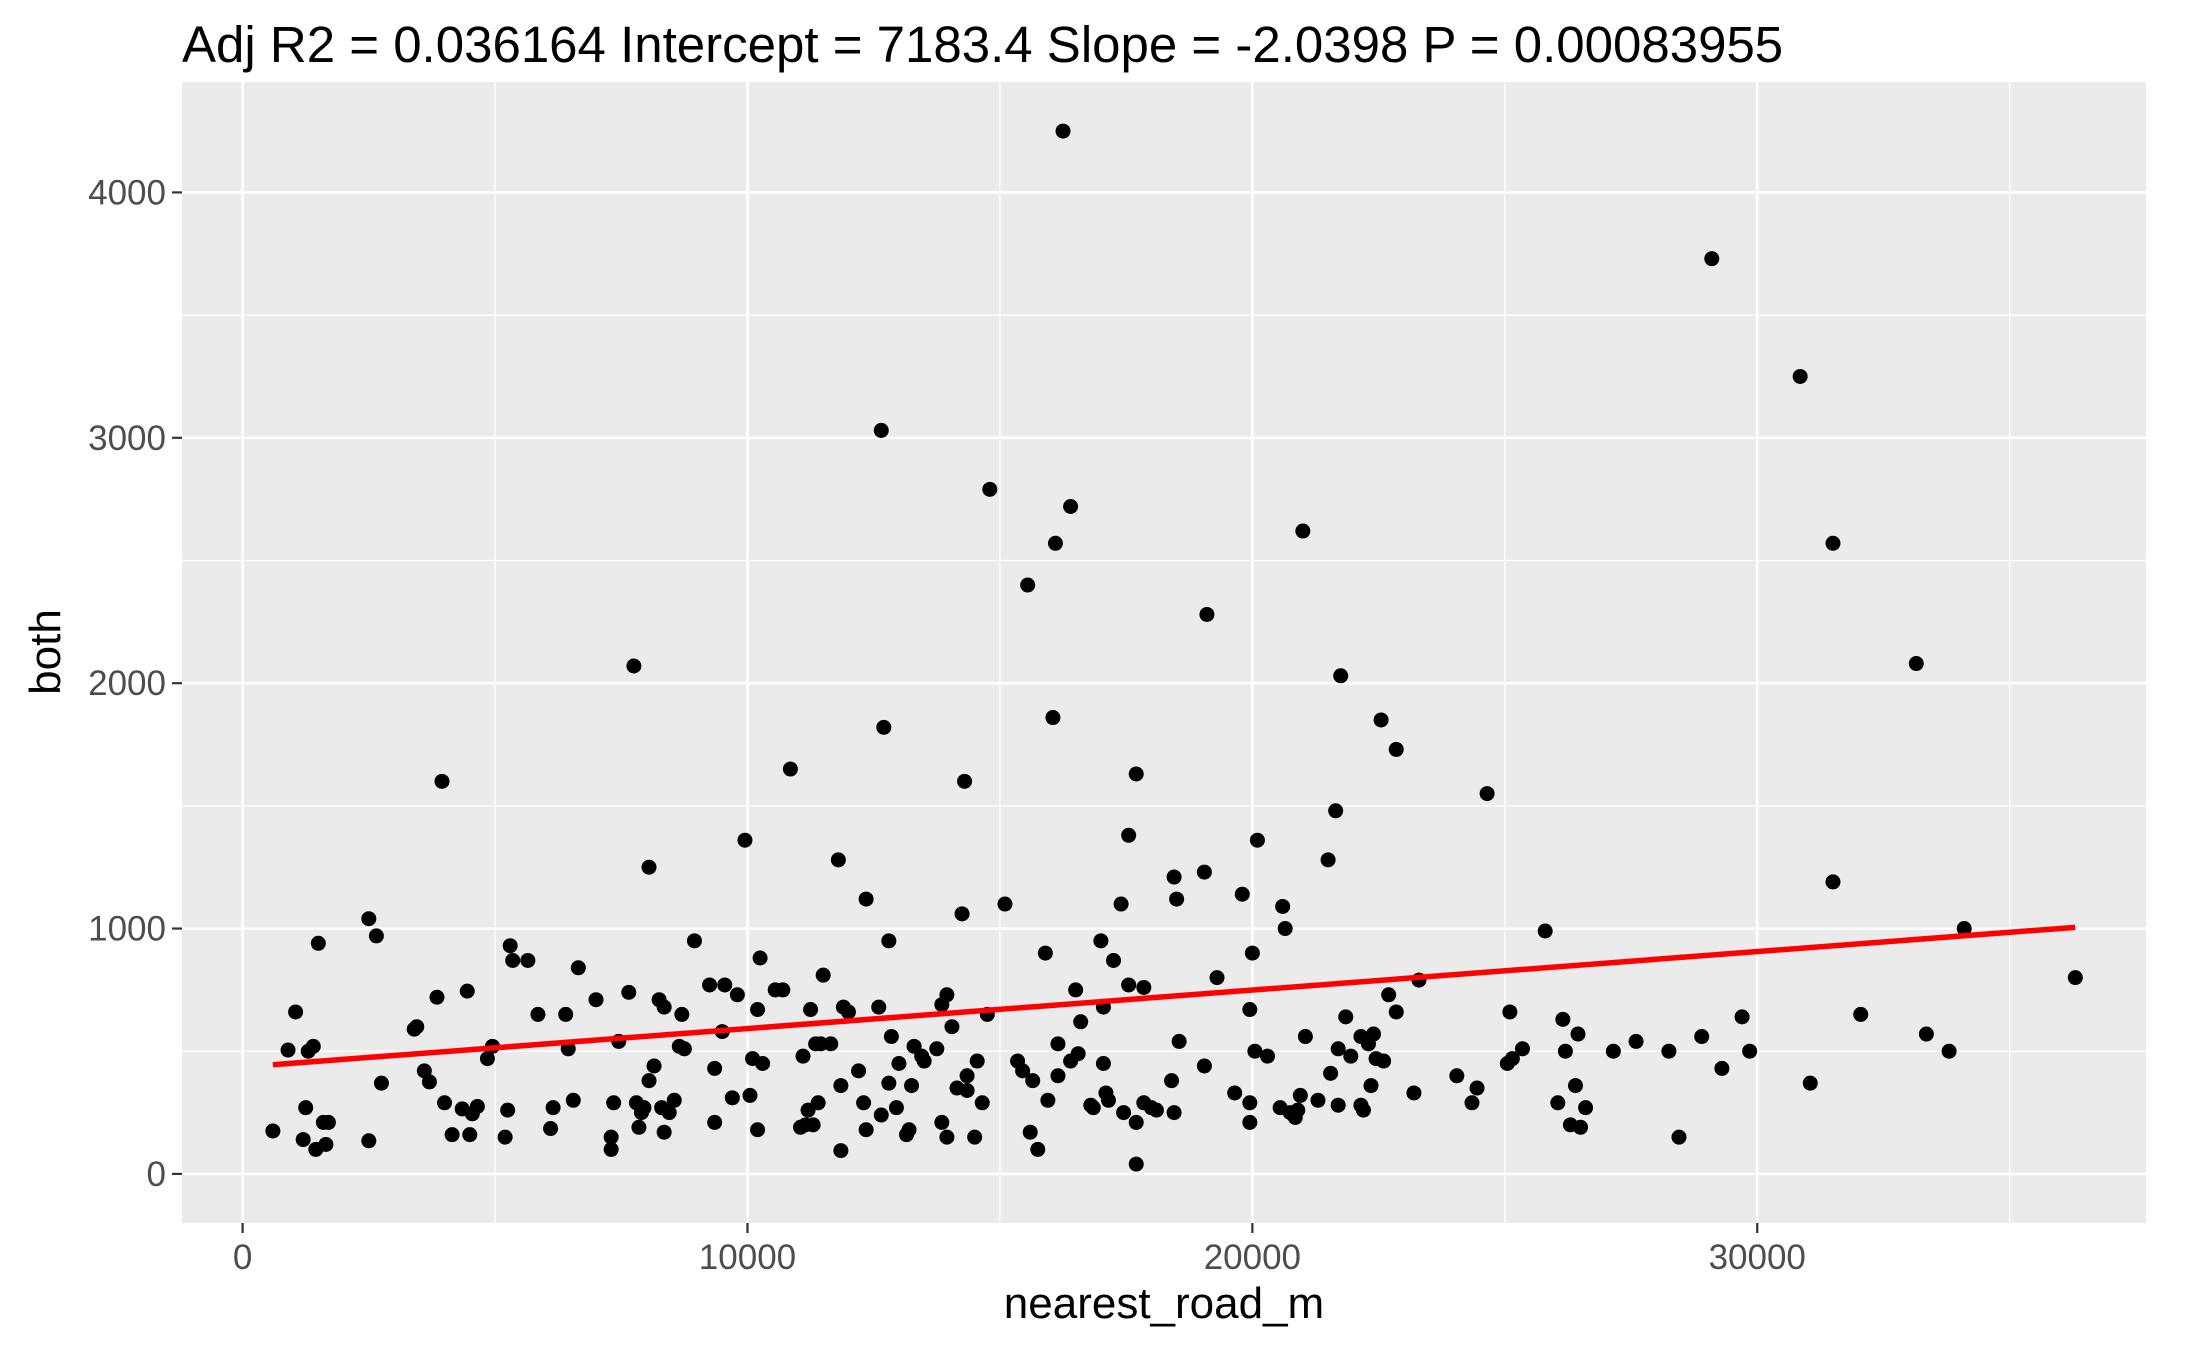 Image resolution: width=2187 pixels, height=1350 pixels. What do you see at coordinates (1757, 1257) in the screenshot?
I see `x-tick-label: 30000` at bounding box center [1757, 1257].